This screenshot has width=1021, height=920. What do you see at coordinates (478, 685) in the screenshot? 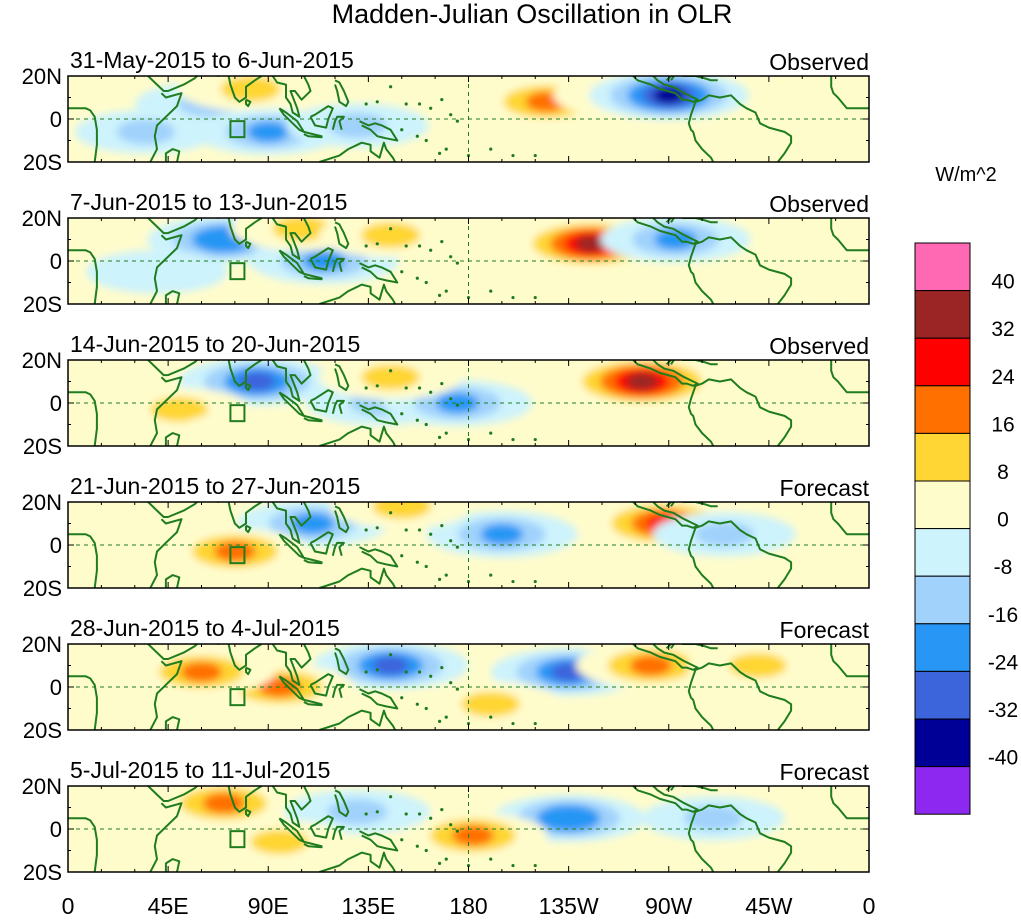
I see `anomaly-field` at bounding box center [478, 685].